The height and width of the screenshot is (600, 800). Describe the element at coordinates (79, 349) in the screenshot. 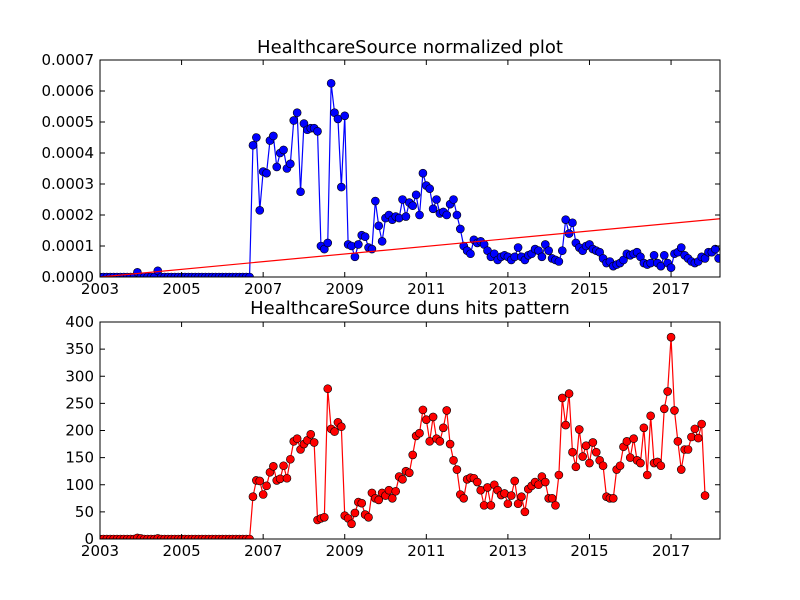

I see `chart-bottom-ytick-label-7: 350` at that location.